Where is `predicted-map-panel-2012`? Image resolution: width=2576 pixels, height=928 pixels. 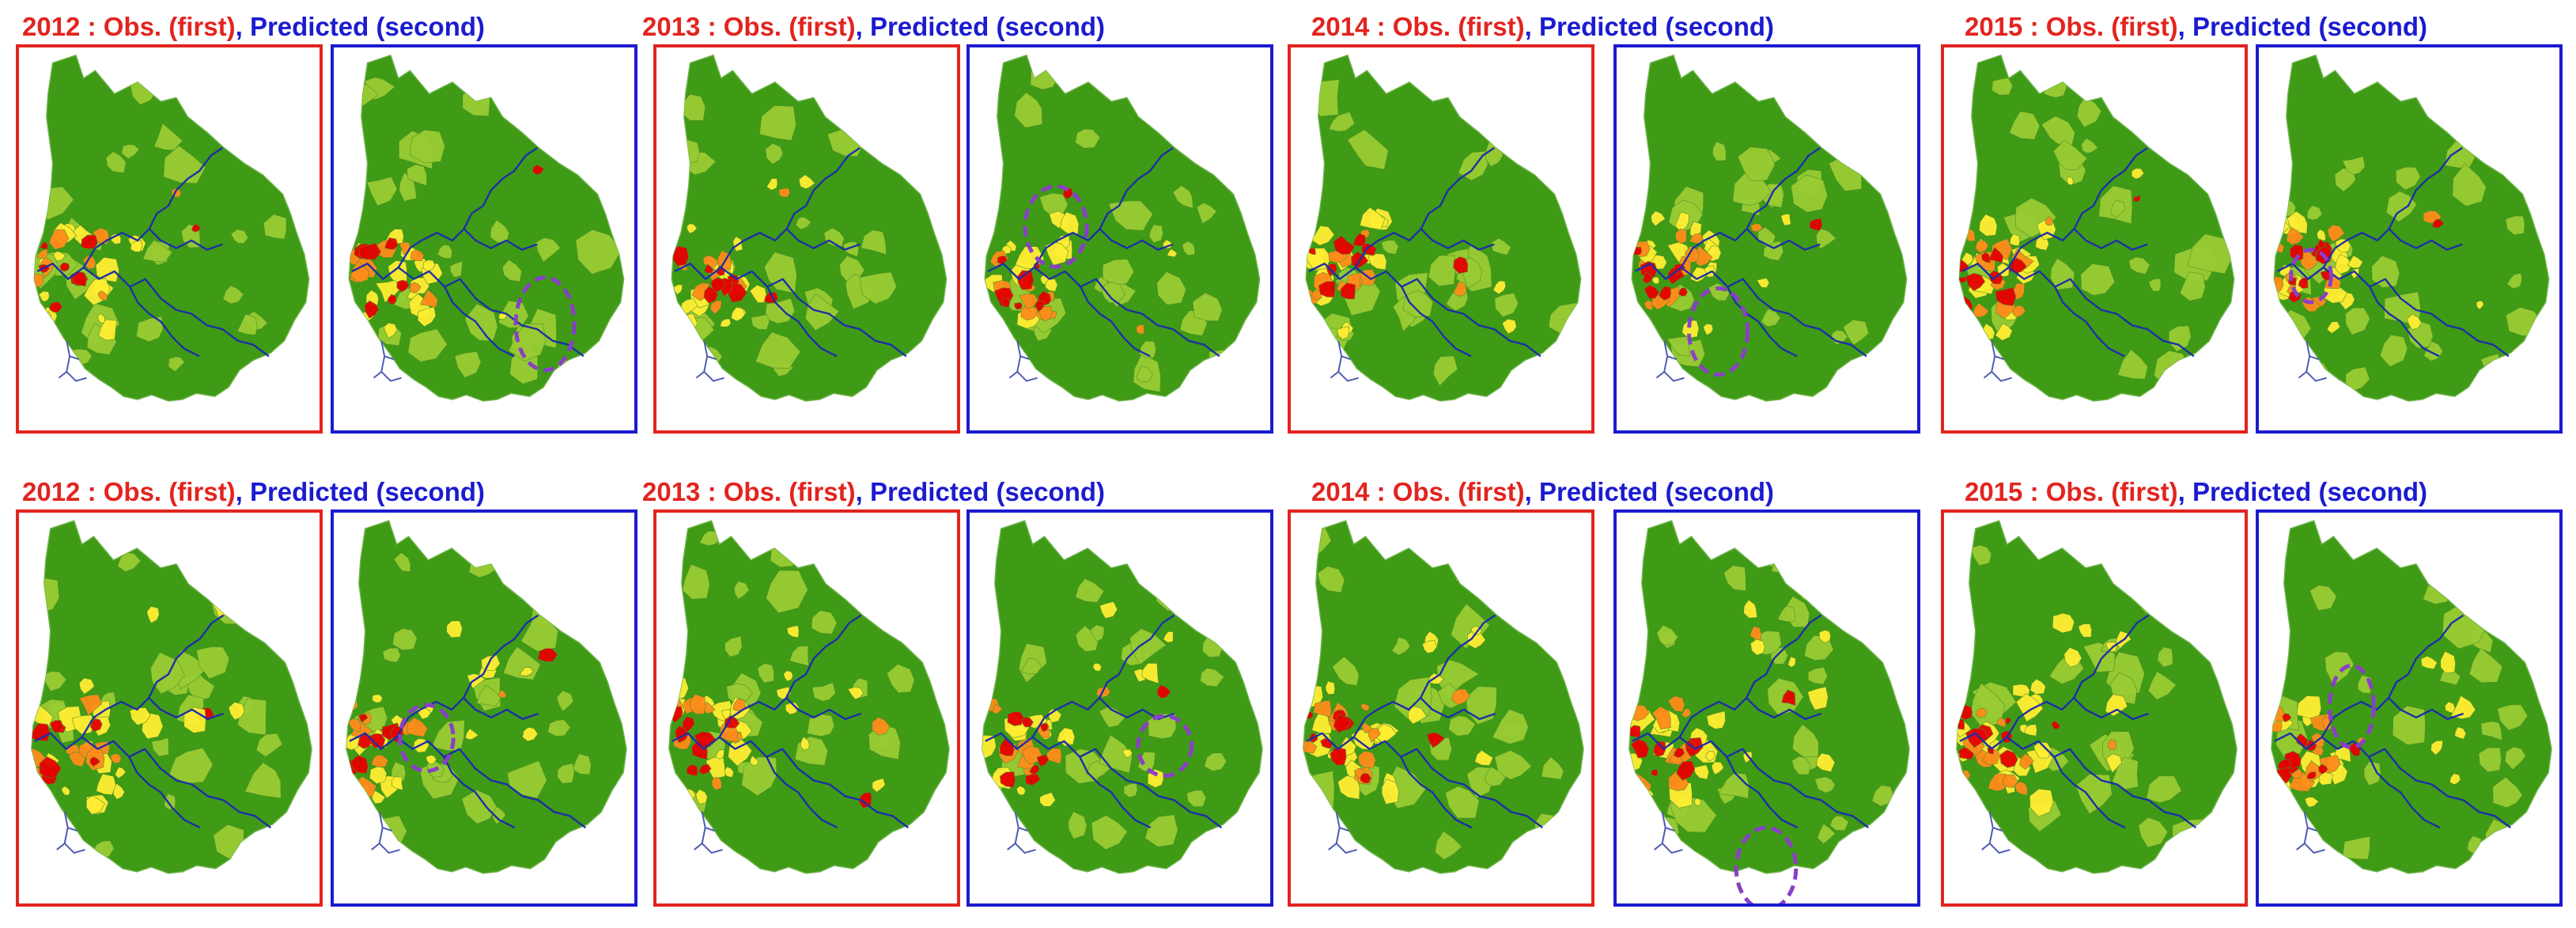 predicted-map-panel-2012 is located at coordinates (484, 708).